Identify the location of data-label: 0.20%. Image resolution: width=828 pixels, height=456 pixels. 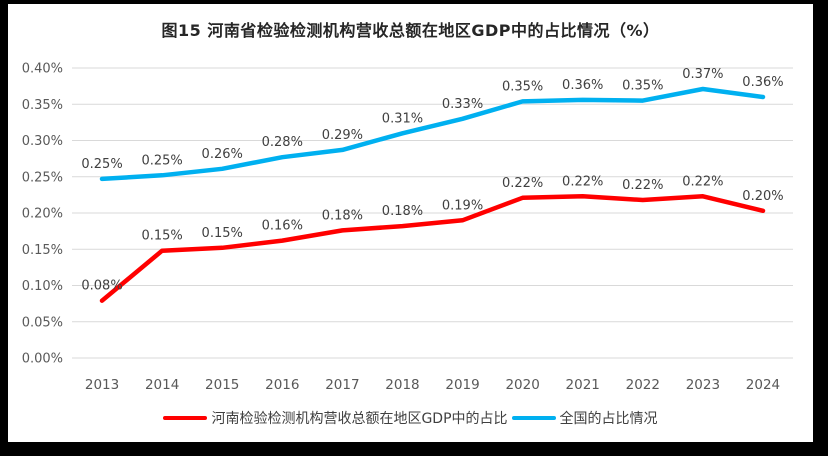
(762, 196).